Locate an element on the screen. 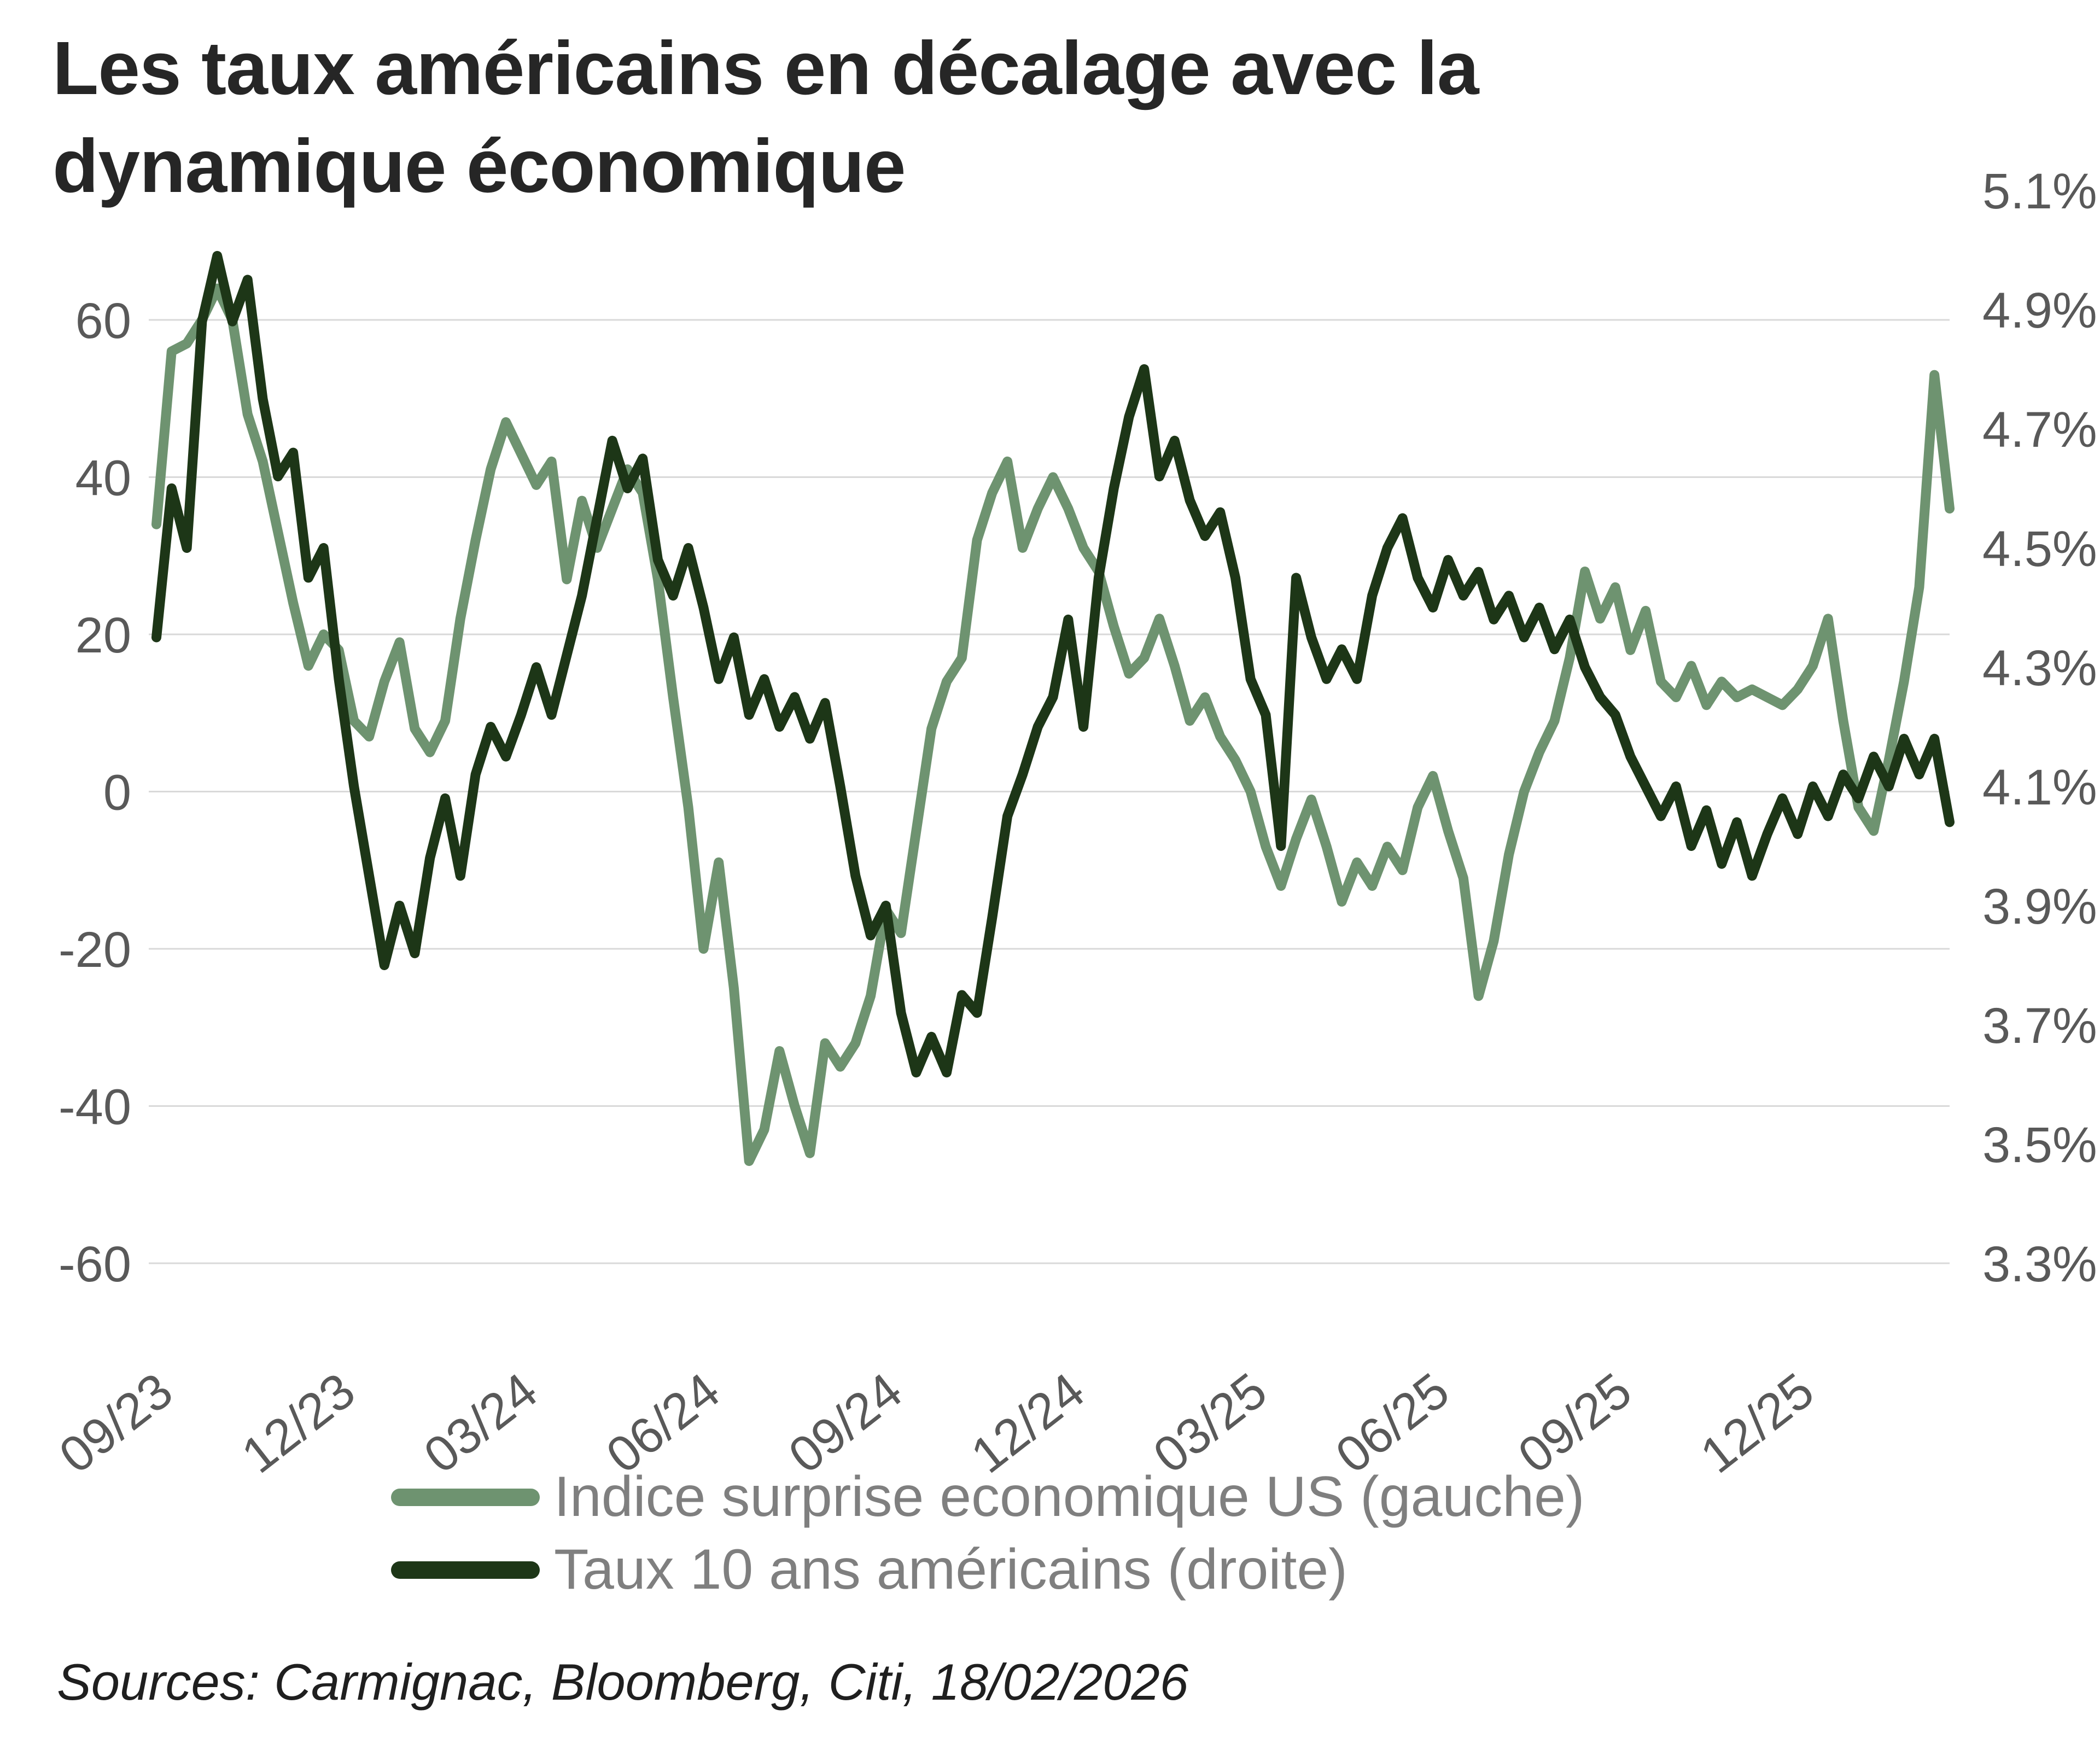  right-axis-tick-label: 4.1% is located at coordinates (2039, 788).